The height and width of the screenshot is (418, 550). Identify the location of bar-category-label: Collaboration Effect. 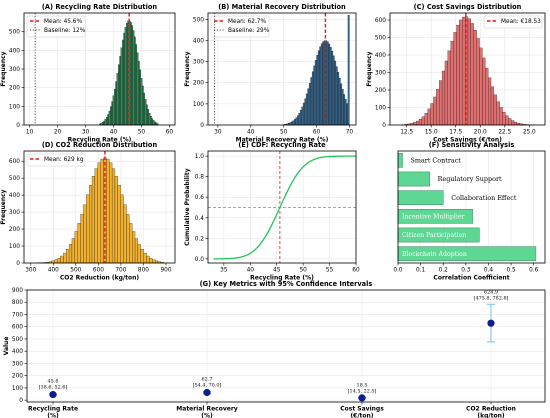
(484, 198).